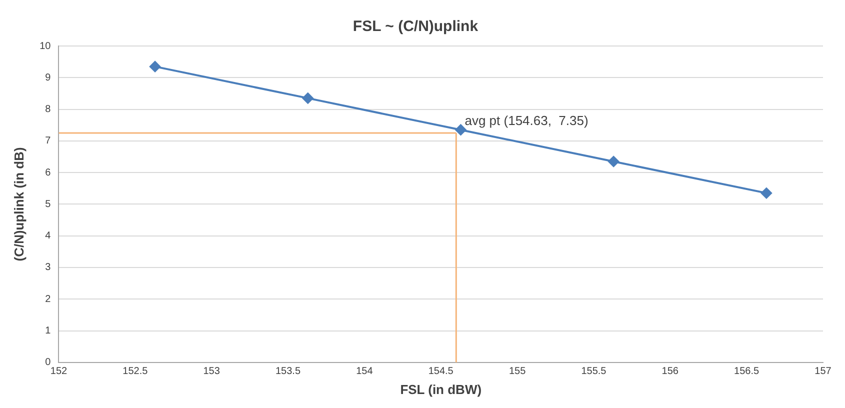  What do you see at coordinates (18, 204) in the screenshot?
I see `y-axis-title: (C/N)uplink (in dB)` at bounding box center [18, 204].